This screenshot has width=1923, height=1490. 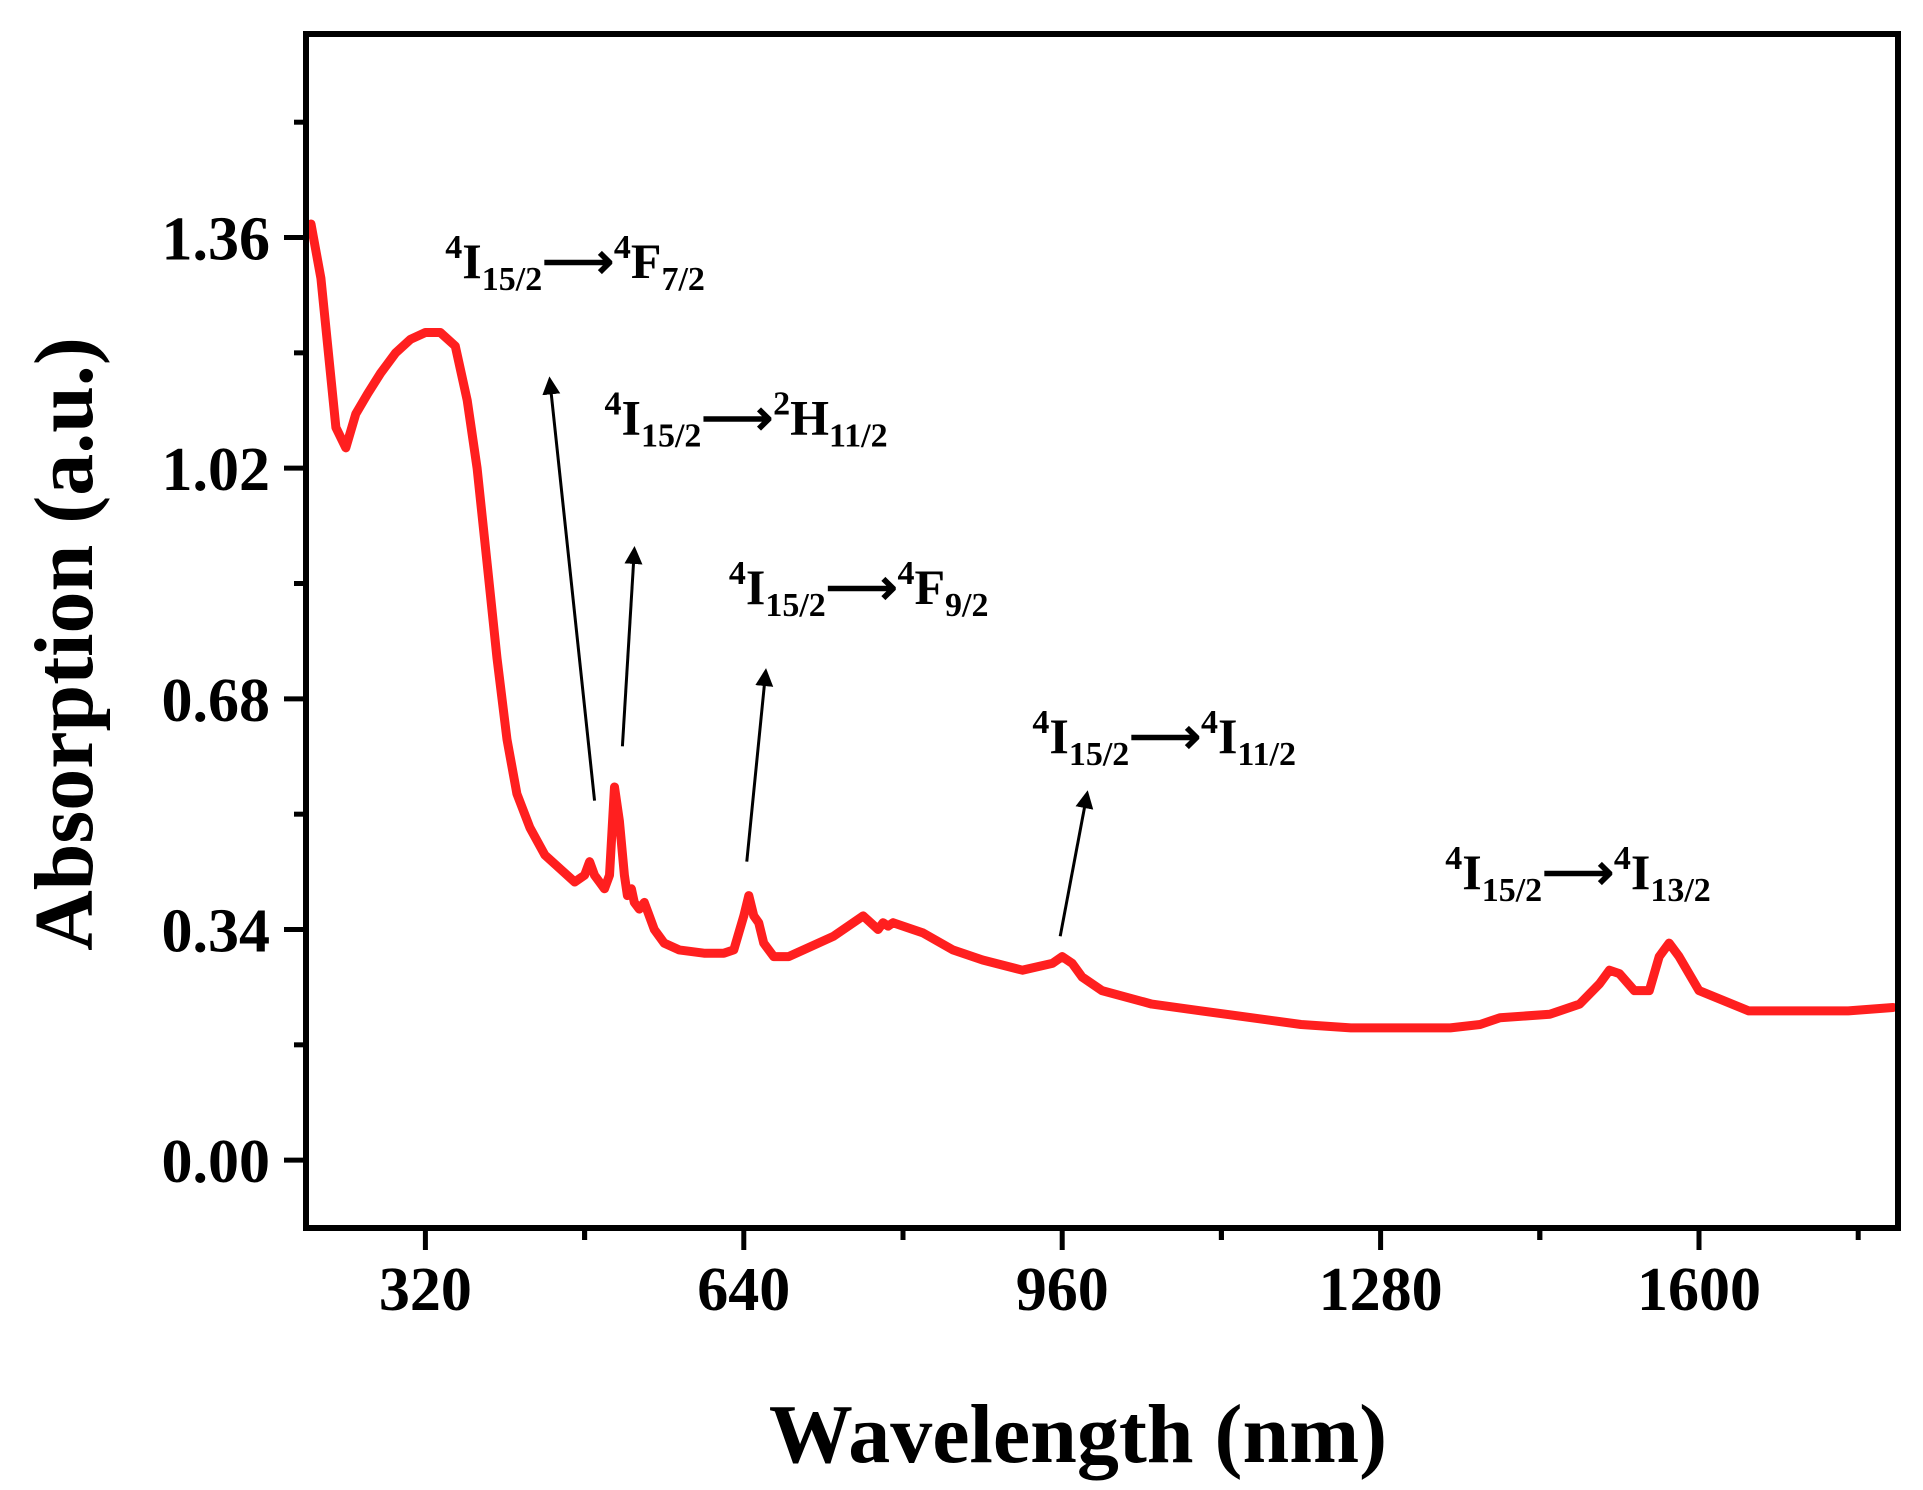 I want to click on x-tick-label: 960, so click(x=1062, y=1290).